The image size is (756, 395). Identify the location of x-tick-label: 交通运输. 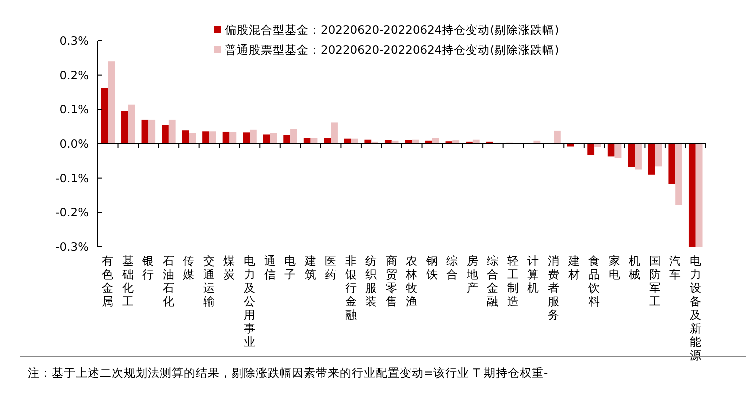
(209, 281).